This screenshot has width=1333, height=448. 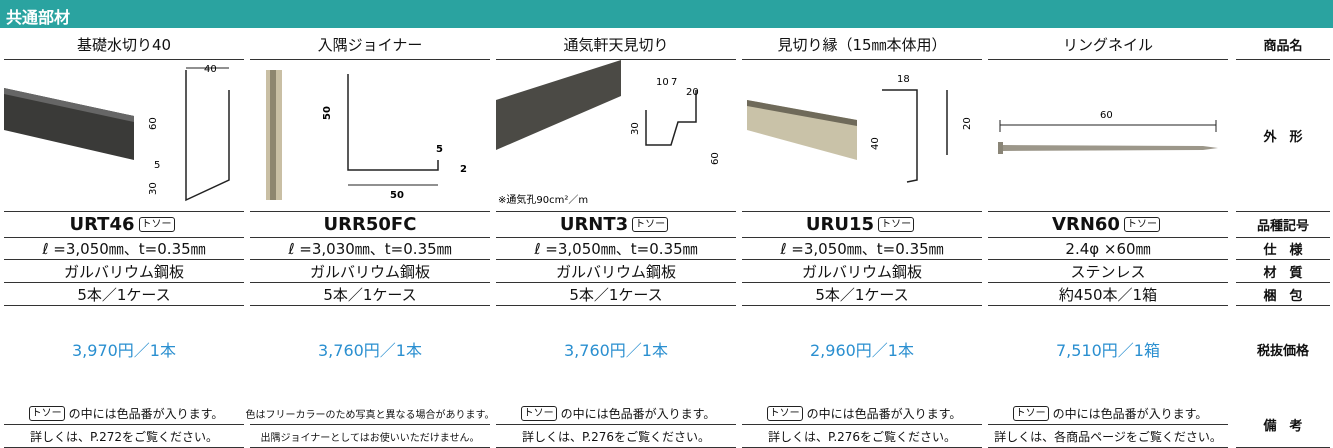 What do you see at coordinates (692, 92) in the screenshot?
I see `dimension: 20` at bounding box center [692, 92].